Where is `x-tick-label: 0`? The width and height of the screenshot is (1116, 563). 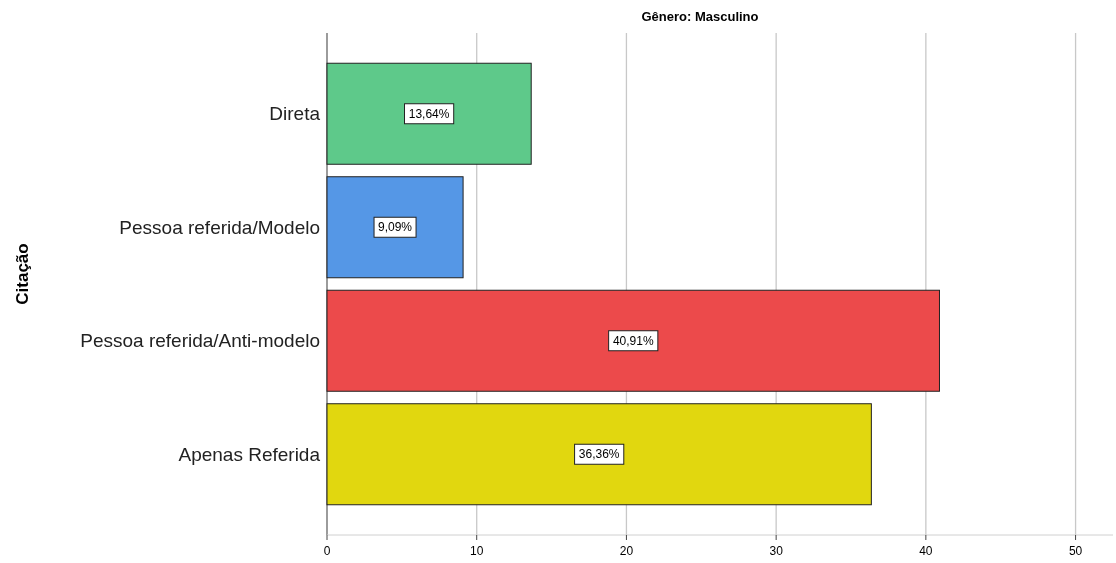
x-tick-label: 0 is located at coordinates (327, 551).